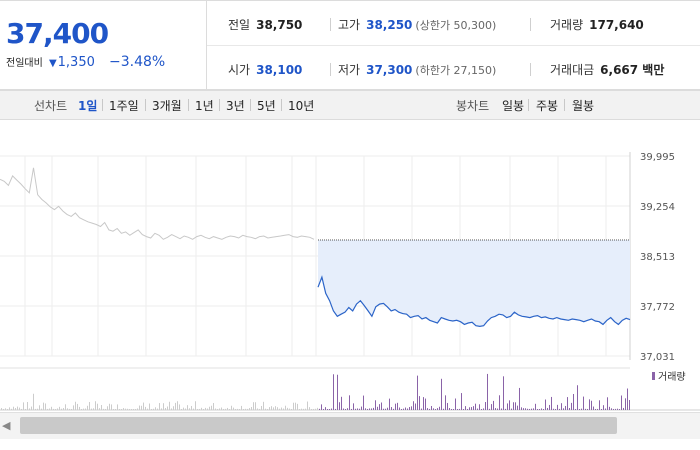  I want to click on tab-1week: 1주일, so click(124, 106).